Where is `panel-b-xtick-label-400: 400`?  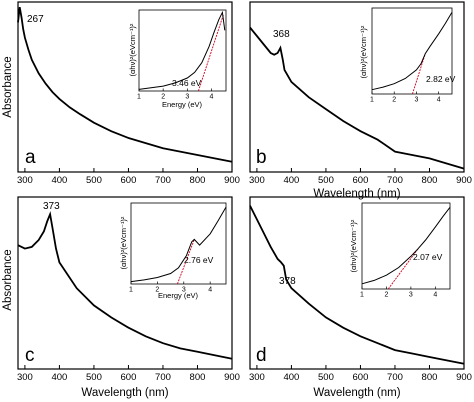
panel-b-xtick-label-400: 400 is located at coordinates (291, 180).